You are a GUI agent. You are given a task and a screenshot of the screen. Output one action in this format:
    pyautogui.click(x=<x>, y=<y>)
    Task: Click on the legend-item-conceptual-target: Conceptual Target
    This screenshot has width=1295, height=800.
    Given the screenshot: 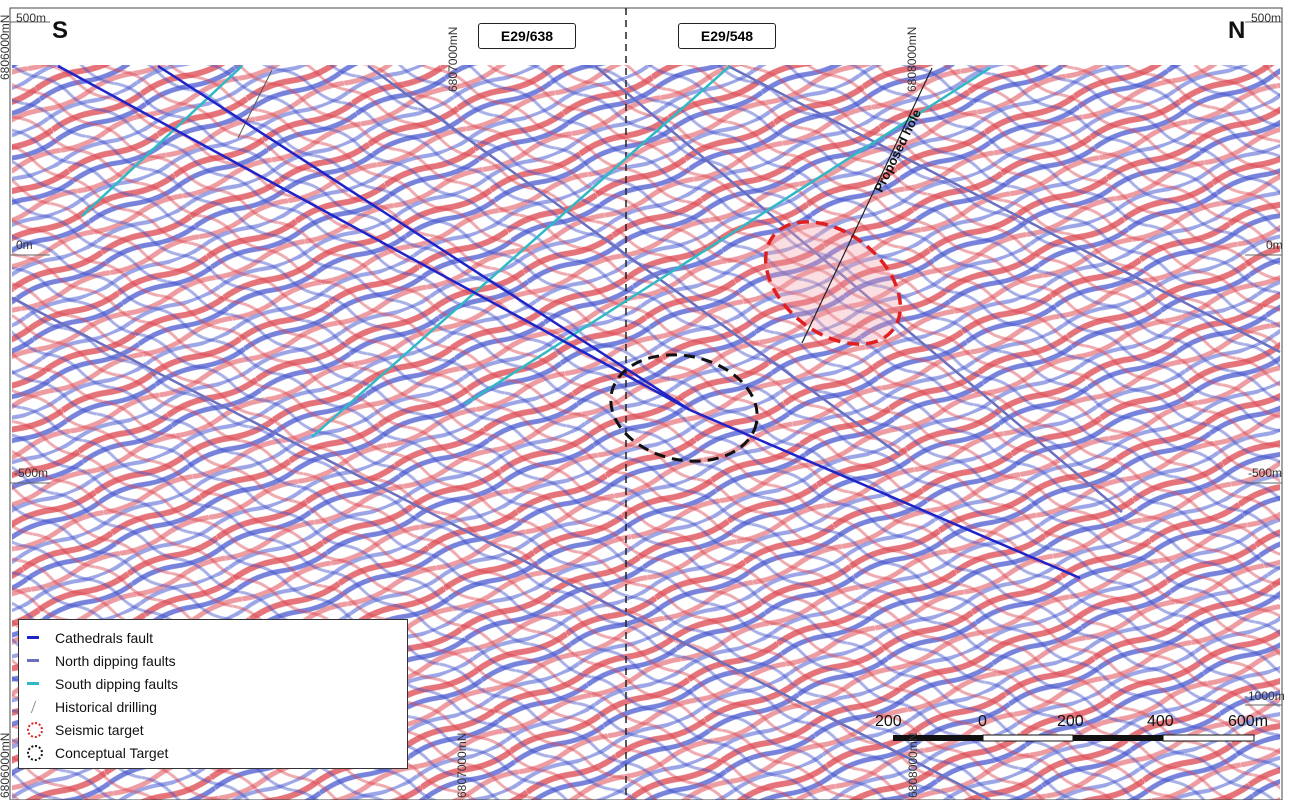 What is the action you would take?
    pyautogui.click(x=213, y=752)
    